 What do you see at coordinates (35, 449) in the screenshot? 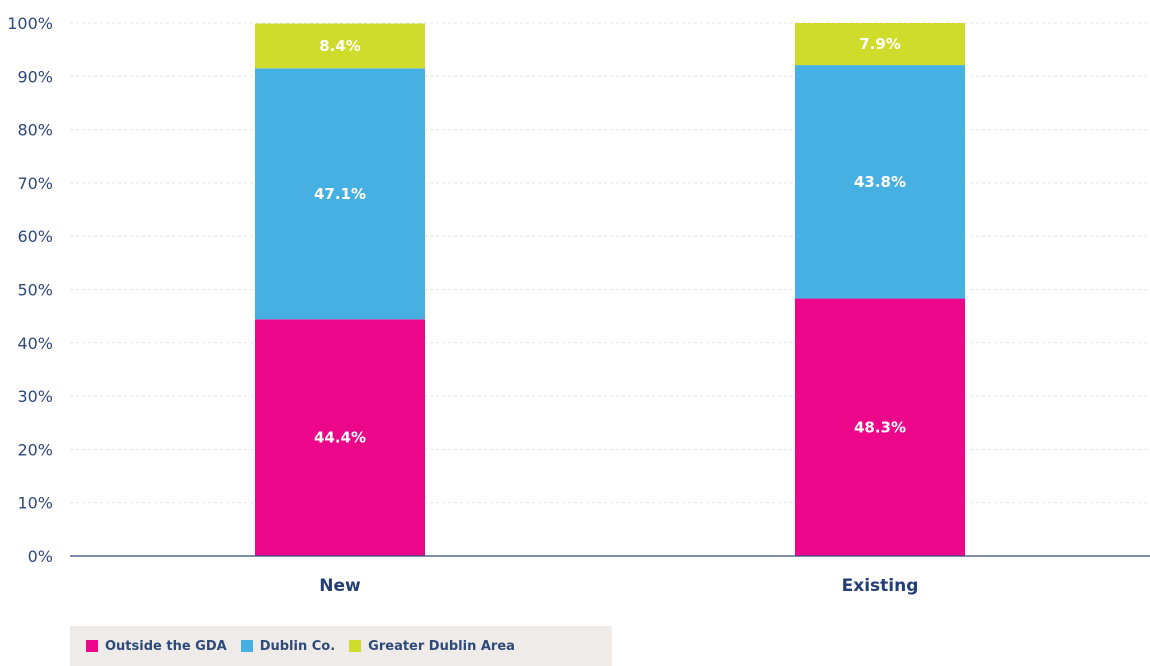
I see `y-tick-label: 20%` at bounding box center [35, 449].